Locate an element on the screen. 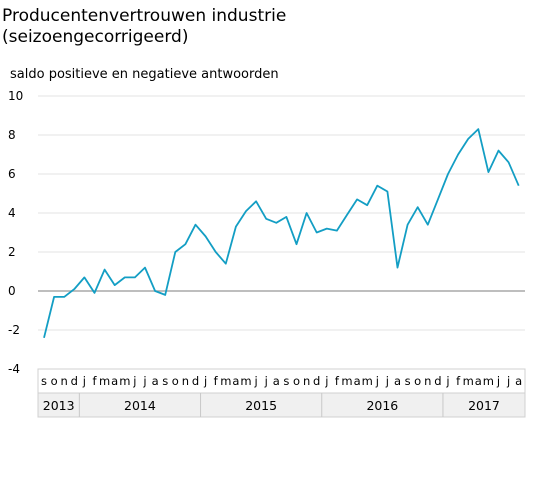 This screenshot has width=535, height=500. year-label: 2017 is located at coordinates (484, 405).